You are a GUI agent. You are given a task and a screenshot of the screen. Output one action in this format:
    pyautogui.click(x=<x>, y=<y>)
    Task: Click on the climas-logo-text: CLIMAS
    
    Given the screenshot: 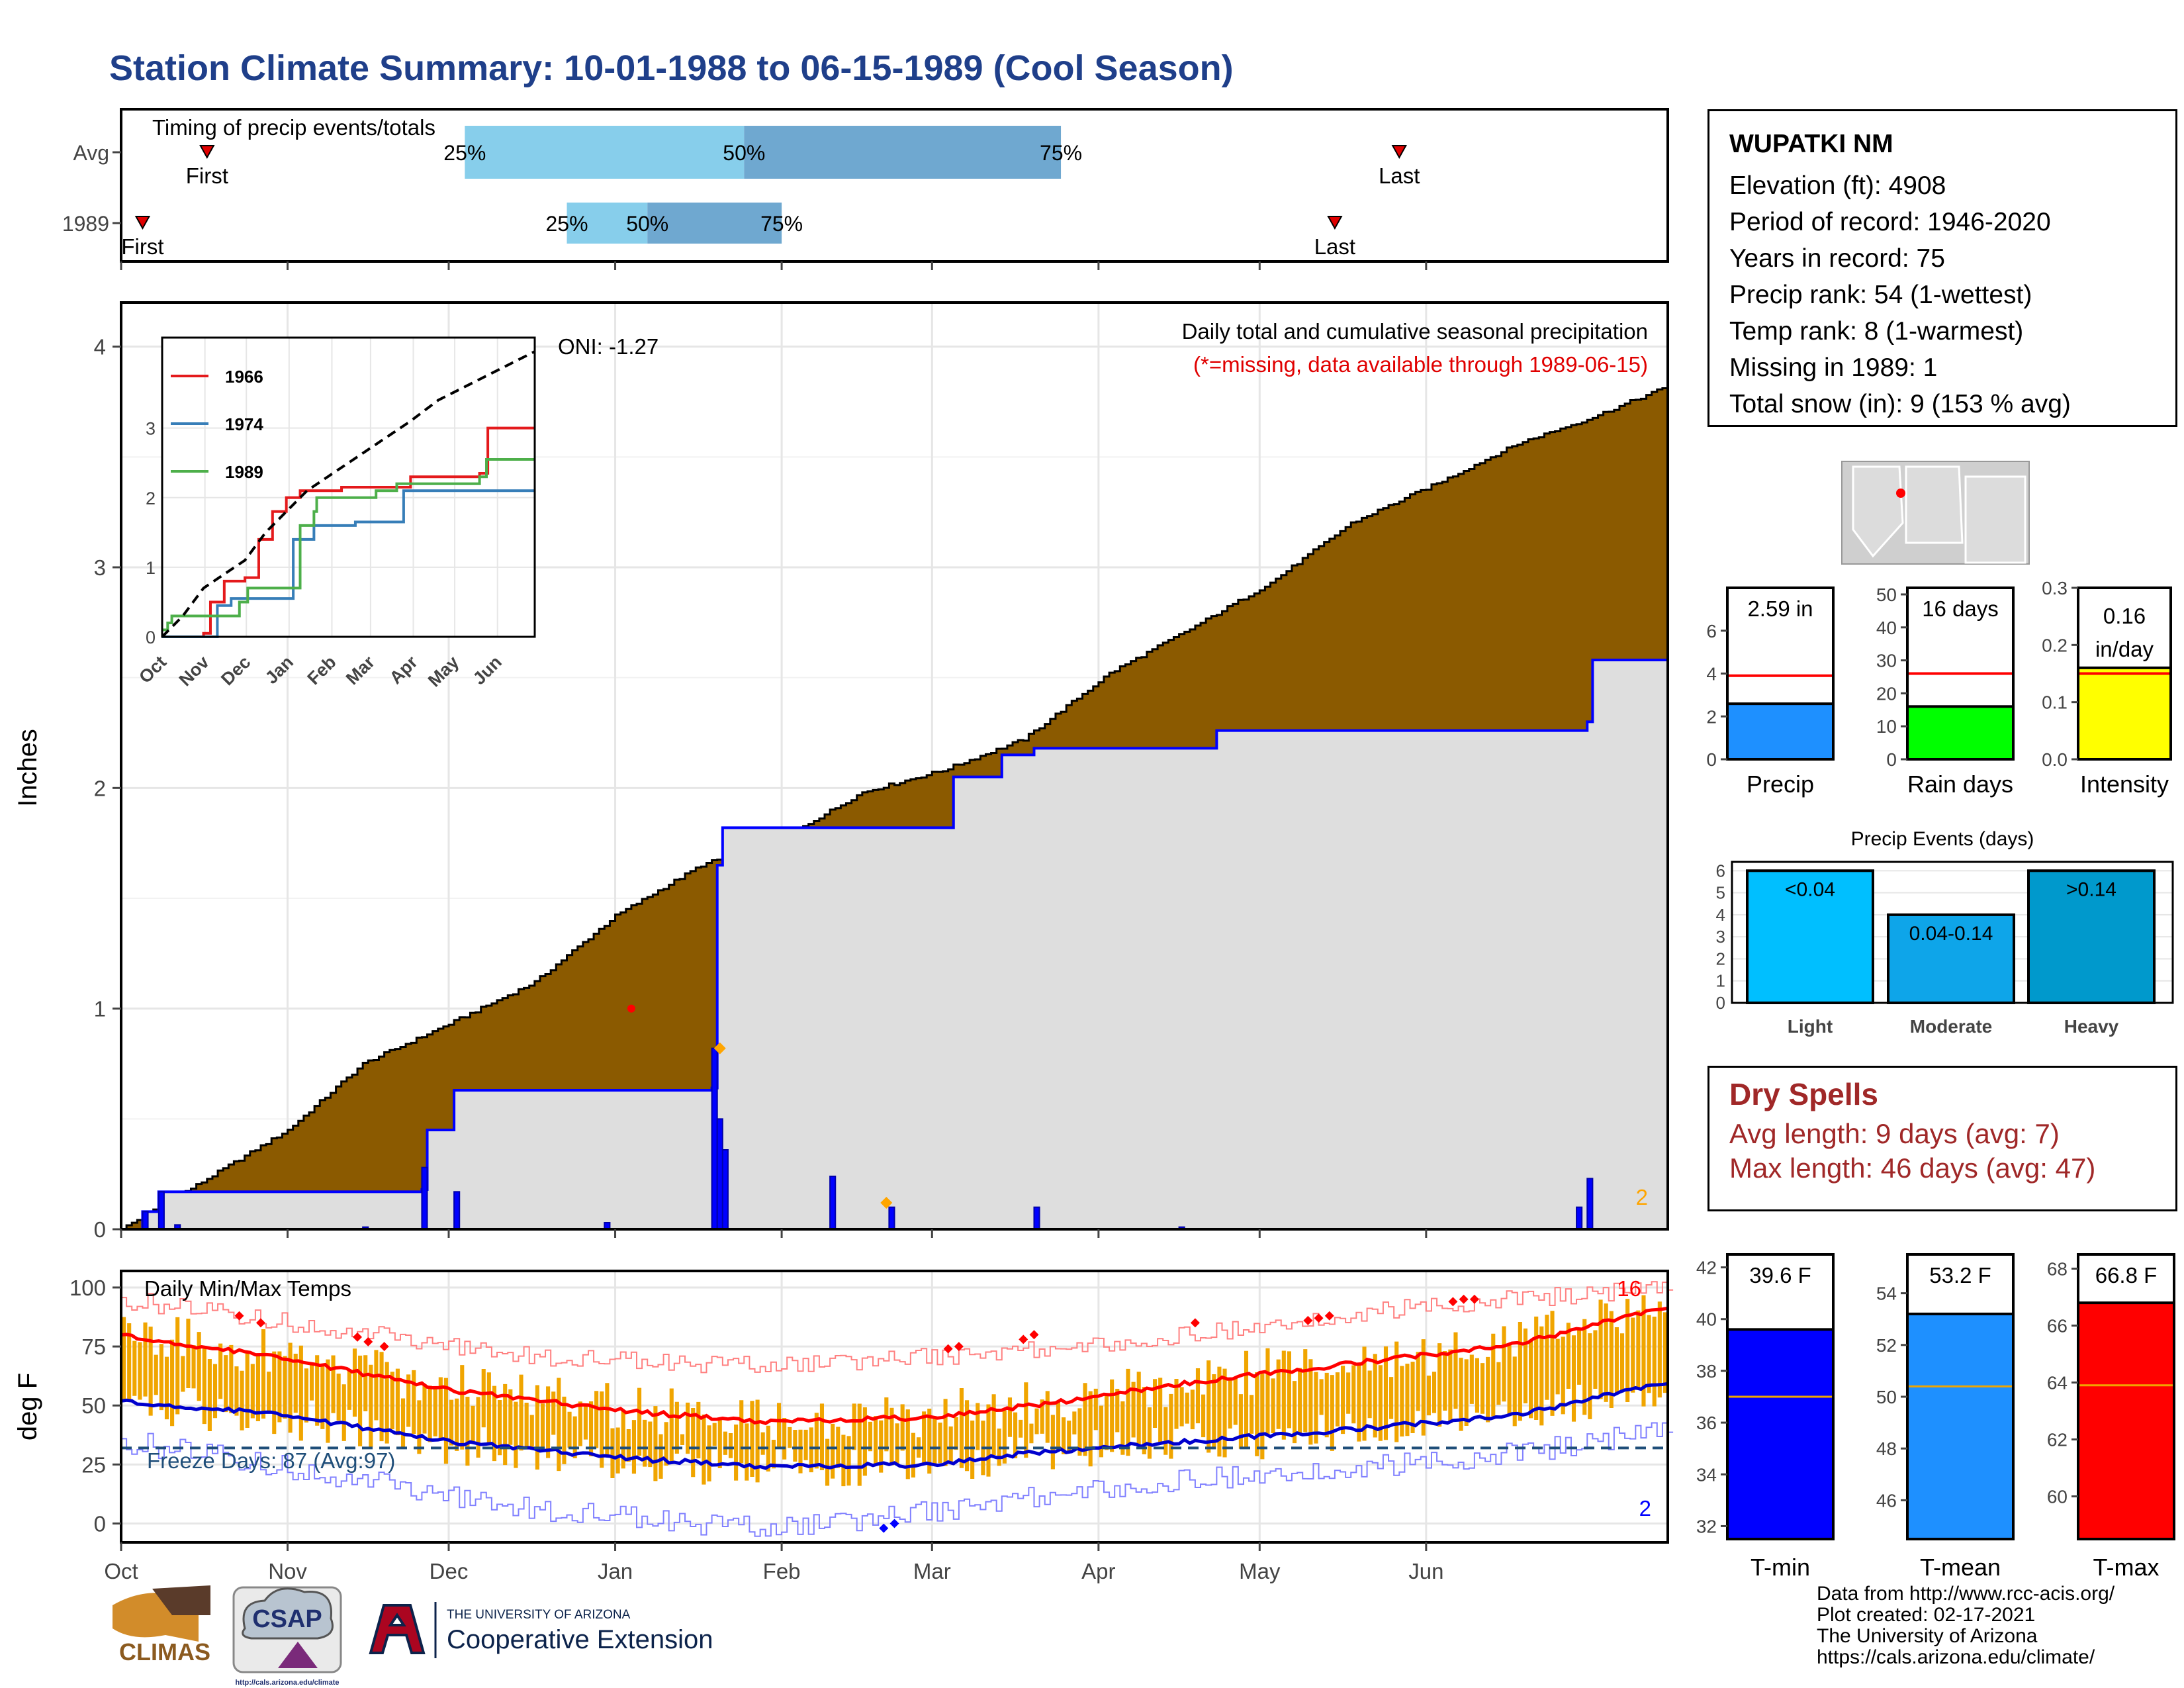 What is the action you would take?
    pyautogui.click(x=164, y=1651)
    